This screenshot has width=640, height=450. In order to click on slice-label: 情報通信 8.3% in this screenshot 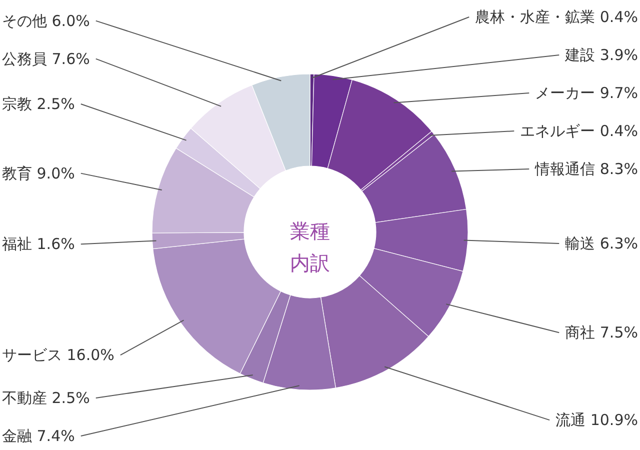, I will do `click(586, 169)`.